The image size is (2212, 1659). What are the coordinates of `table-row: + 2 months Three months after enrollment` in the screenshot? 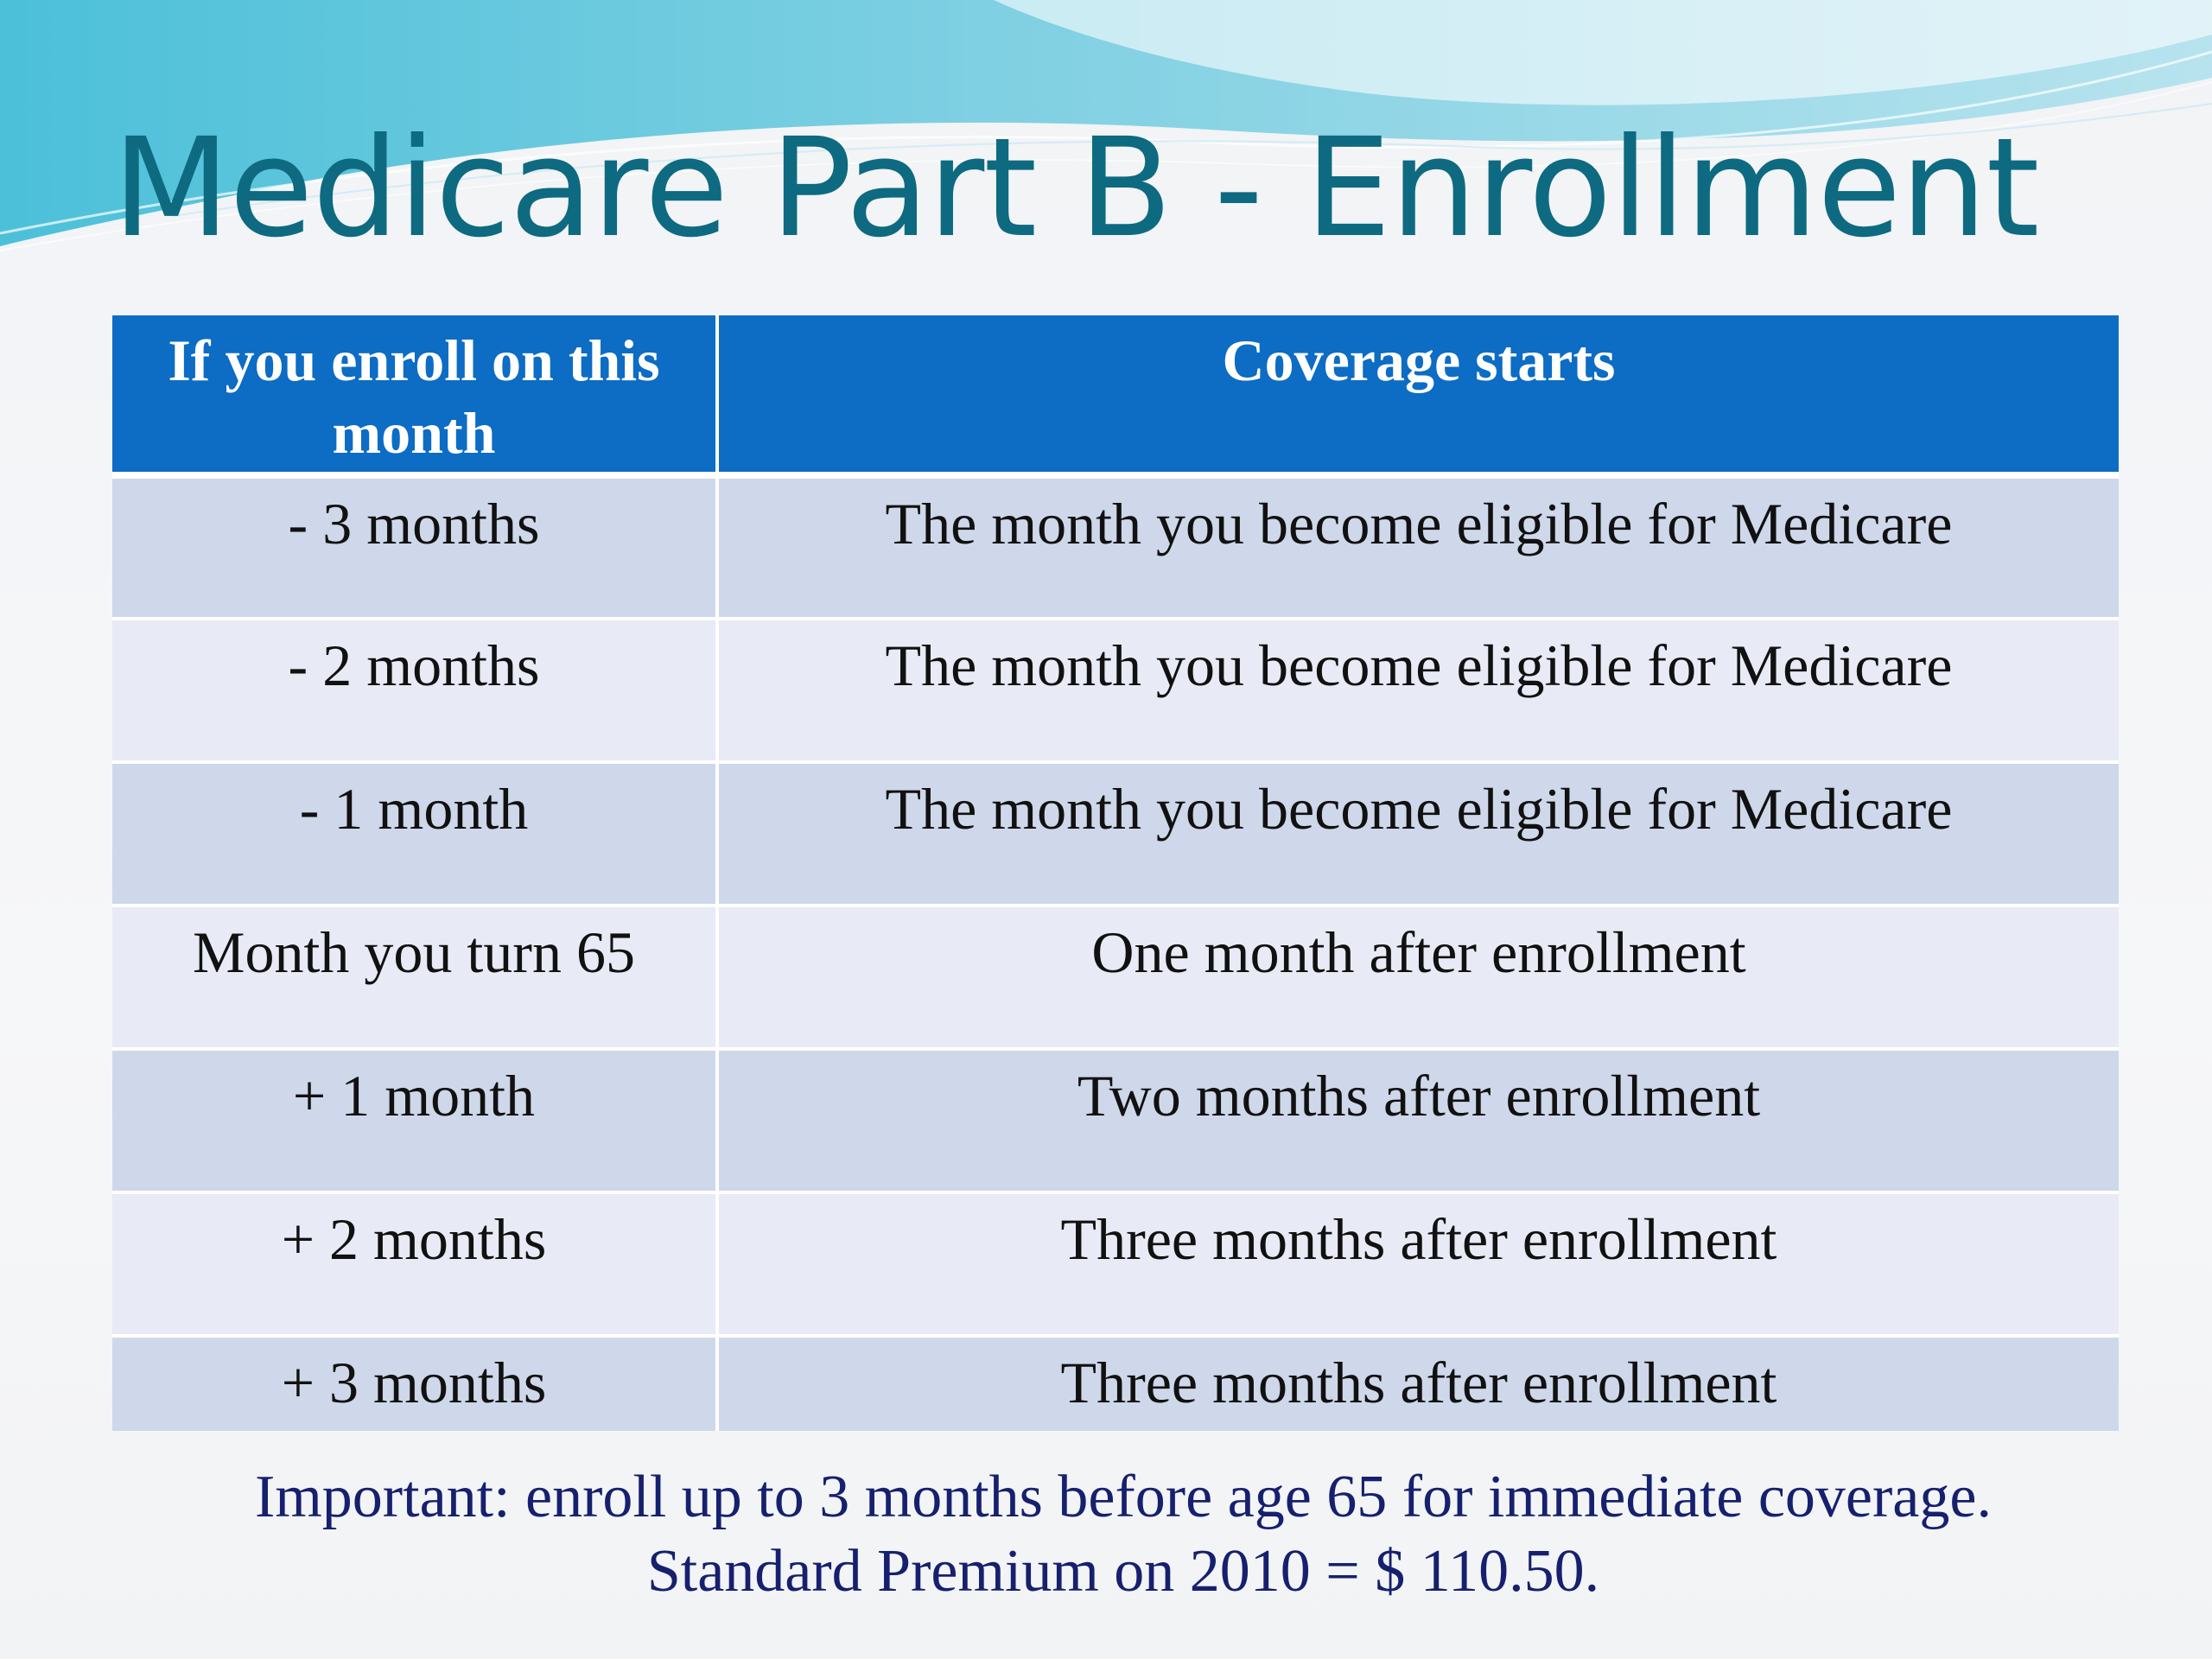 It's located at (1115, 1265).